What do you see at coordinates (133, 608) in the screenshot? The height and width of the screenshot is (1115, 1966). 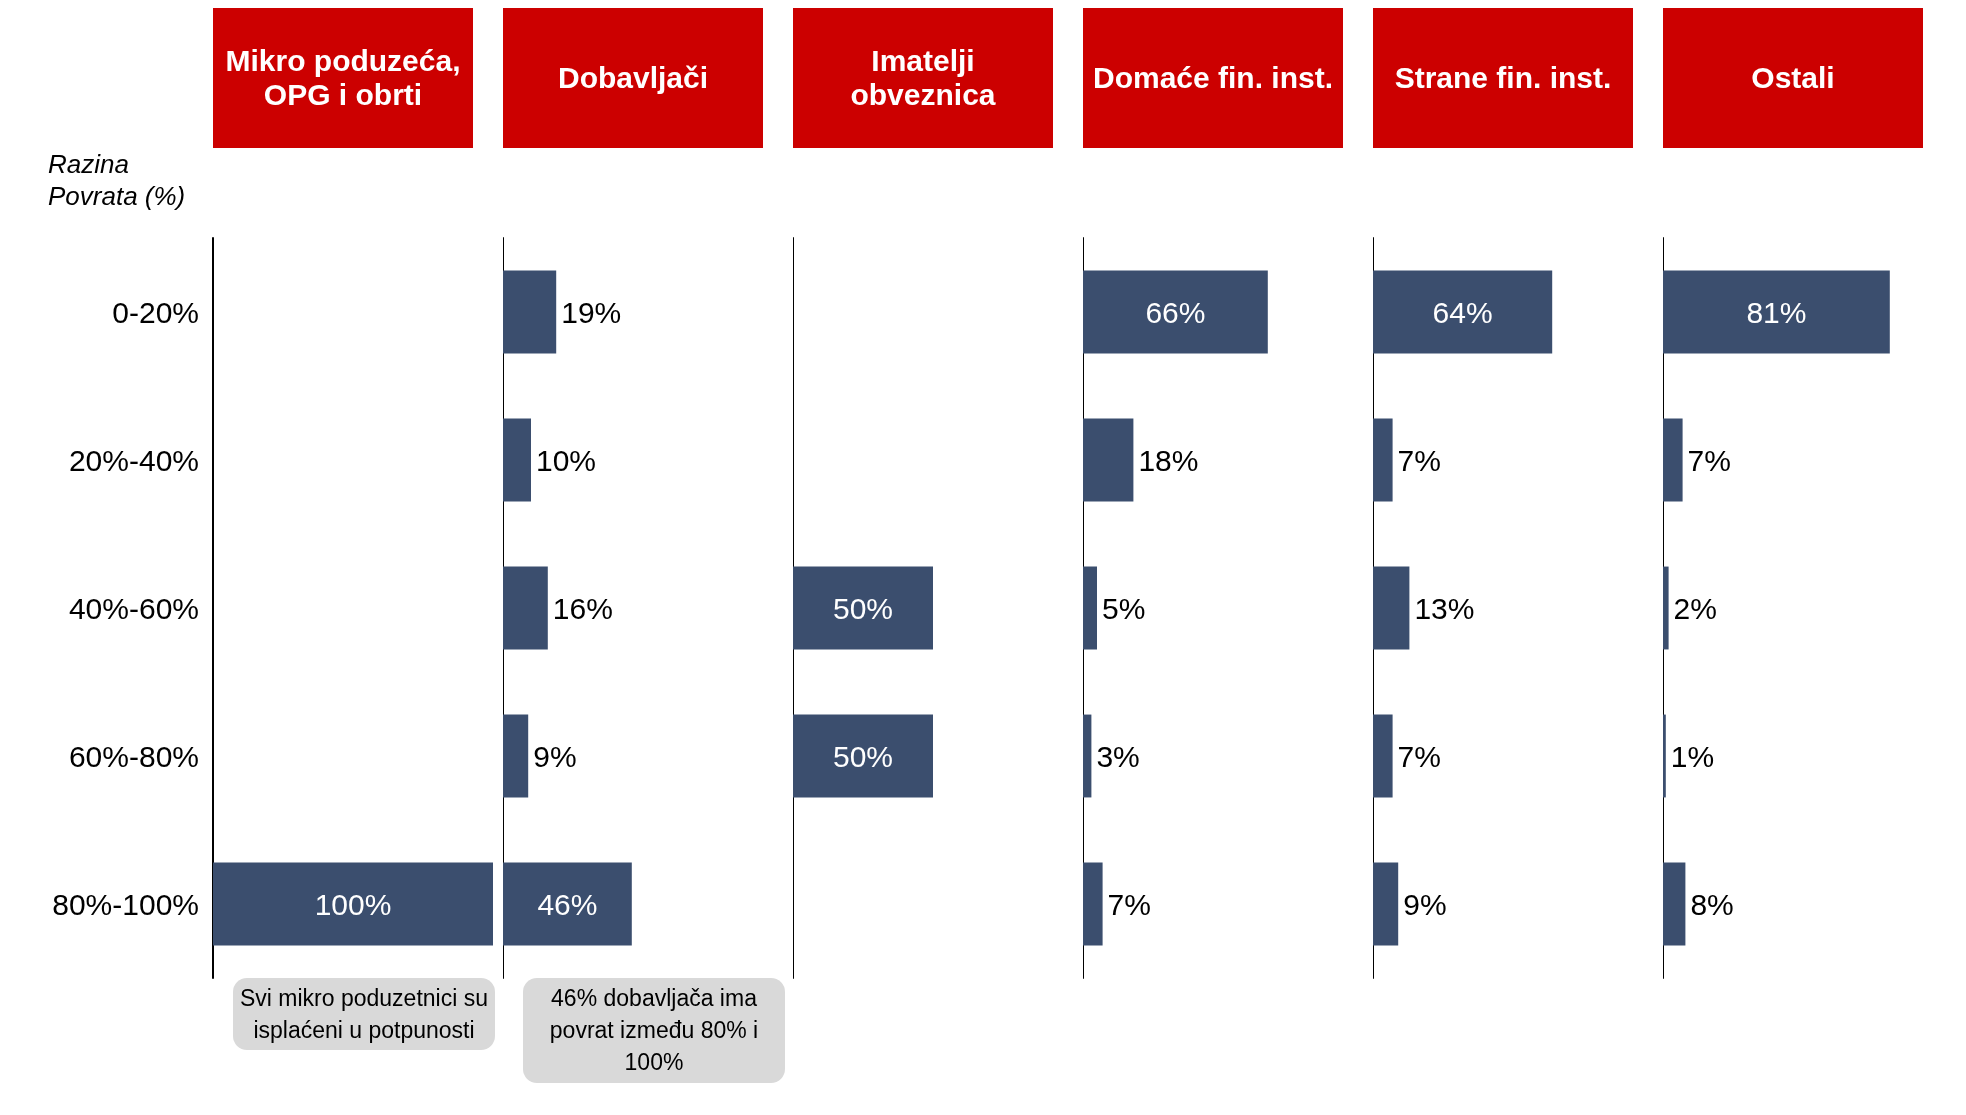 I see `y-tick-label: 40%-60%` at bounding box center [133, 608].